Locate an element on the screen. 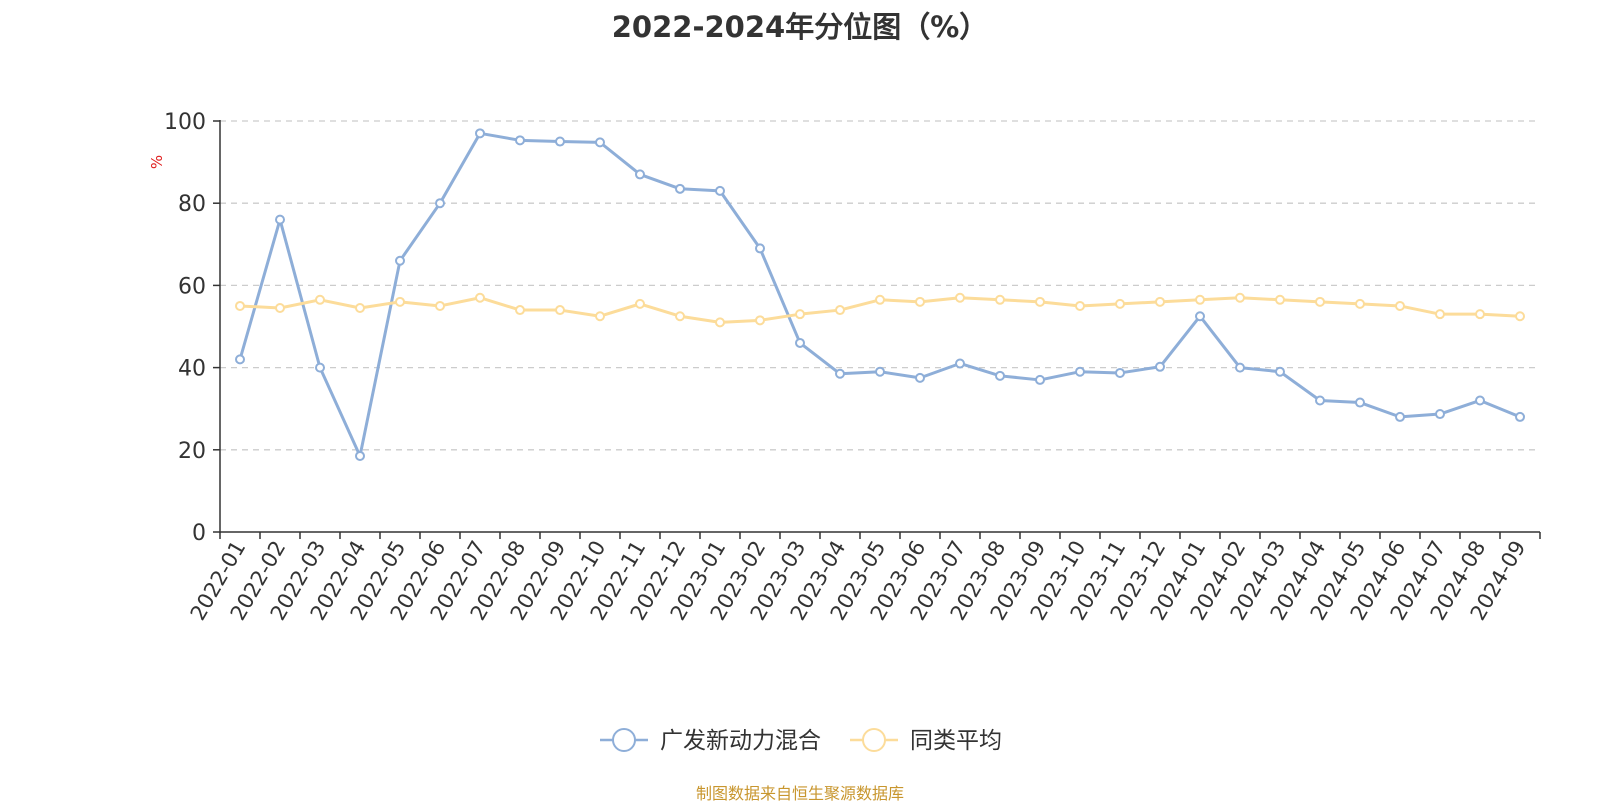 This screenshot has height=804, width=1600. y-tick-label: 40 is located at coordinates (192, 369).